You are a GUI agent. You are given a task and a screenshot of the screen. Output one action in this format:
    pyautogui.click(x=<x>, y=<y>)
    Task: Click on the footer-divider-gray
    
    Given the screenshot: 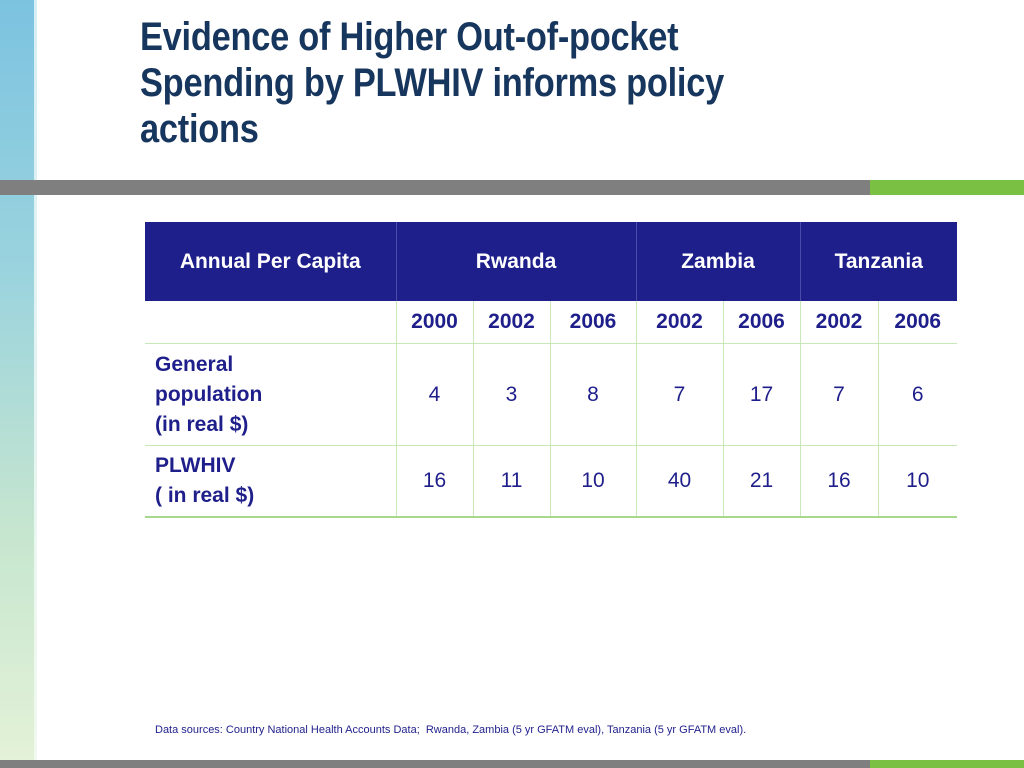 What is the action you would take?
    pyautogui.click(x=435, y=764)
    